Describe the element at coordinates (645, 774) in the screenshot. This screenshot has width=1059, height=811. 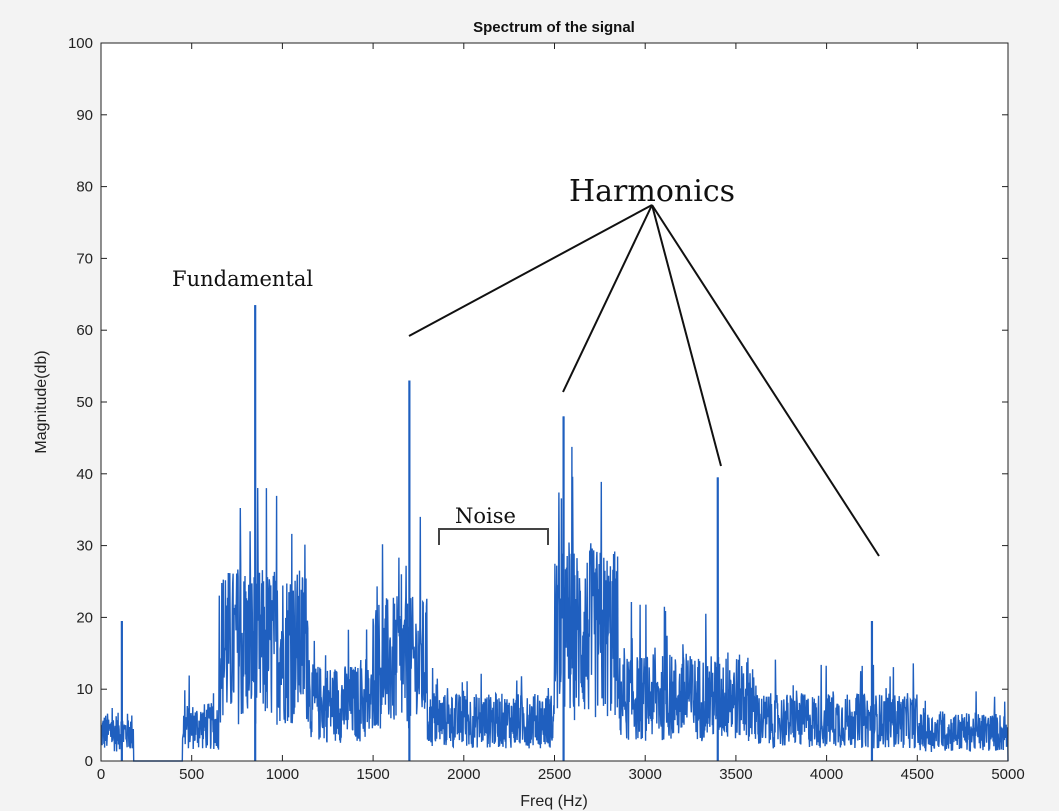
I see `x-tick-label: 3000` at that location.